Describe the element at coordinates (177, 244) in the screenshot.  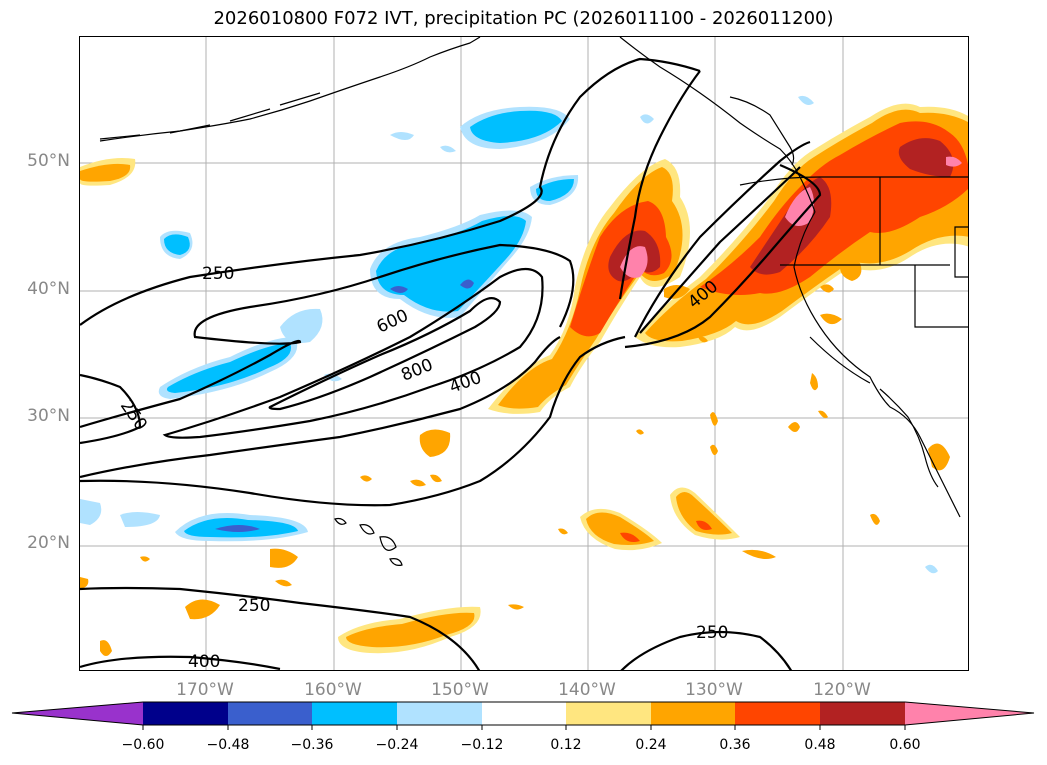
I see `blue-patch-5-core` at that location.